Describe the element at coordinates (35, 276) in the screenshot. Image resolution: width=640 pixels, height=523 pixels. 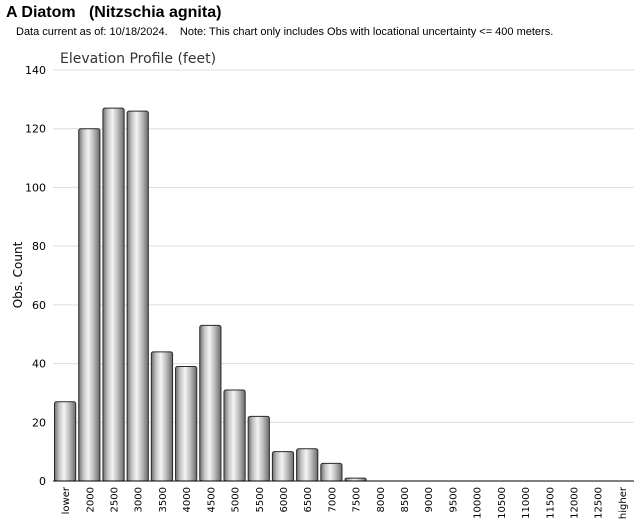
I see `y-tick-labels: 0 20 40 60 80 100 120 140` at that location.